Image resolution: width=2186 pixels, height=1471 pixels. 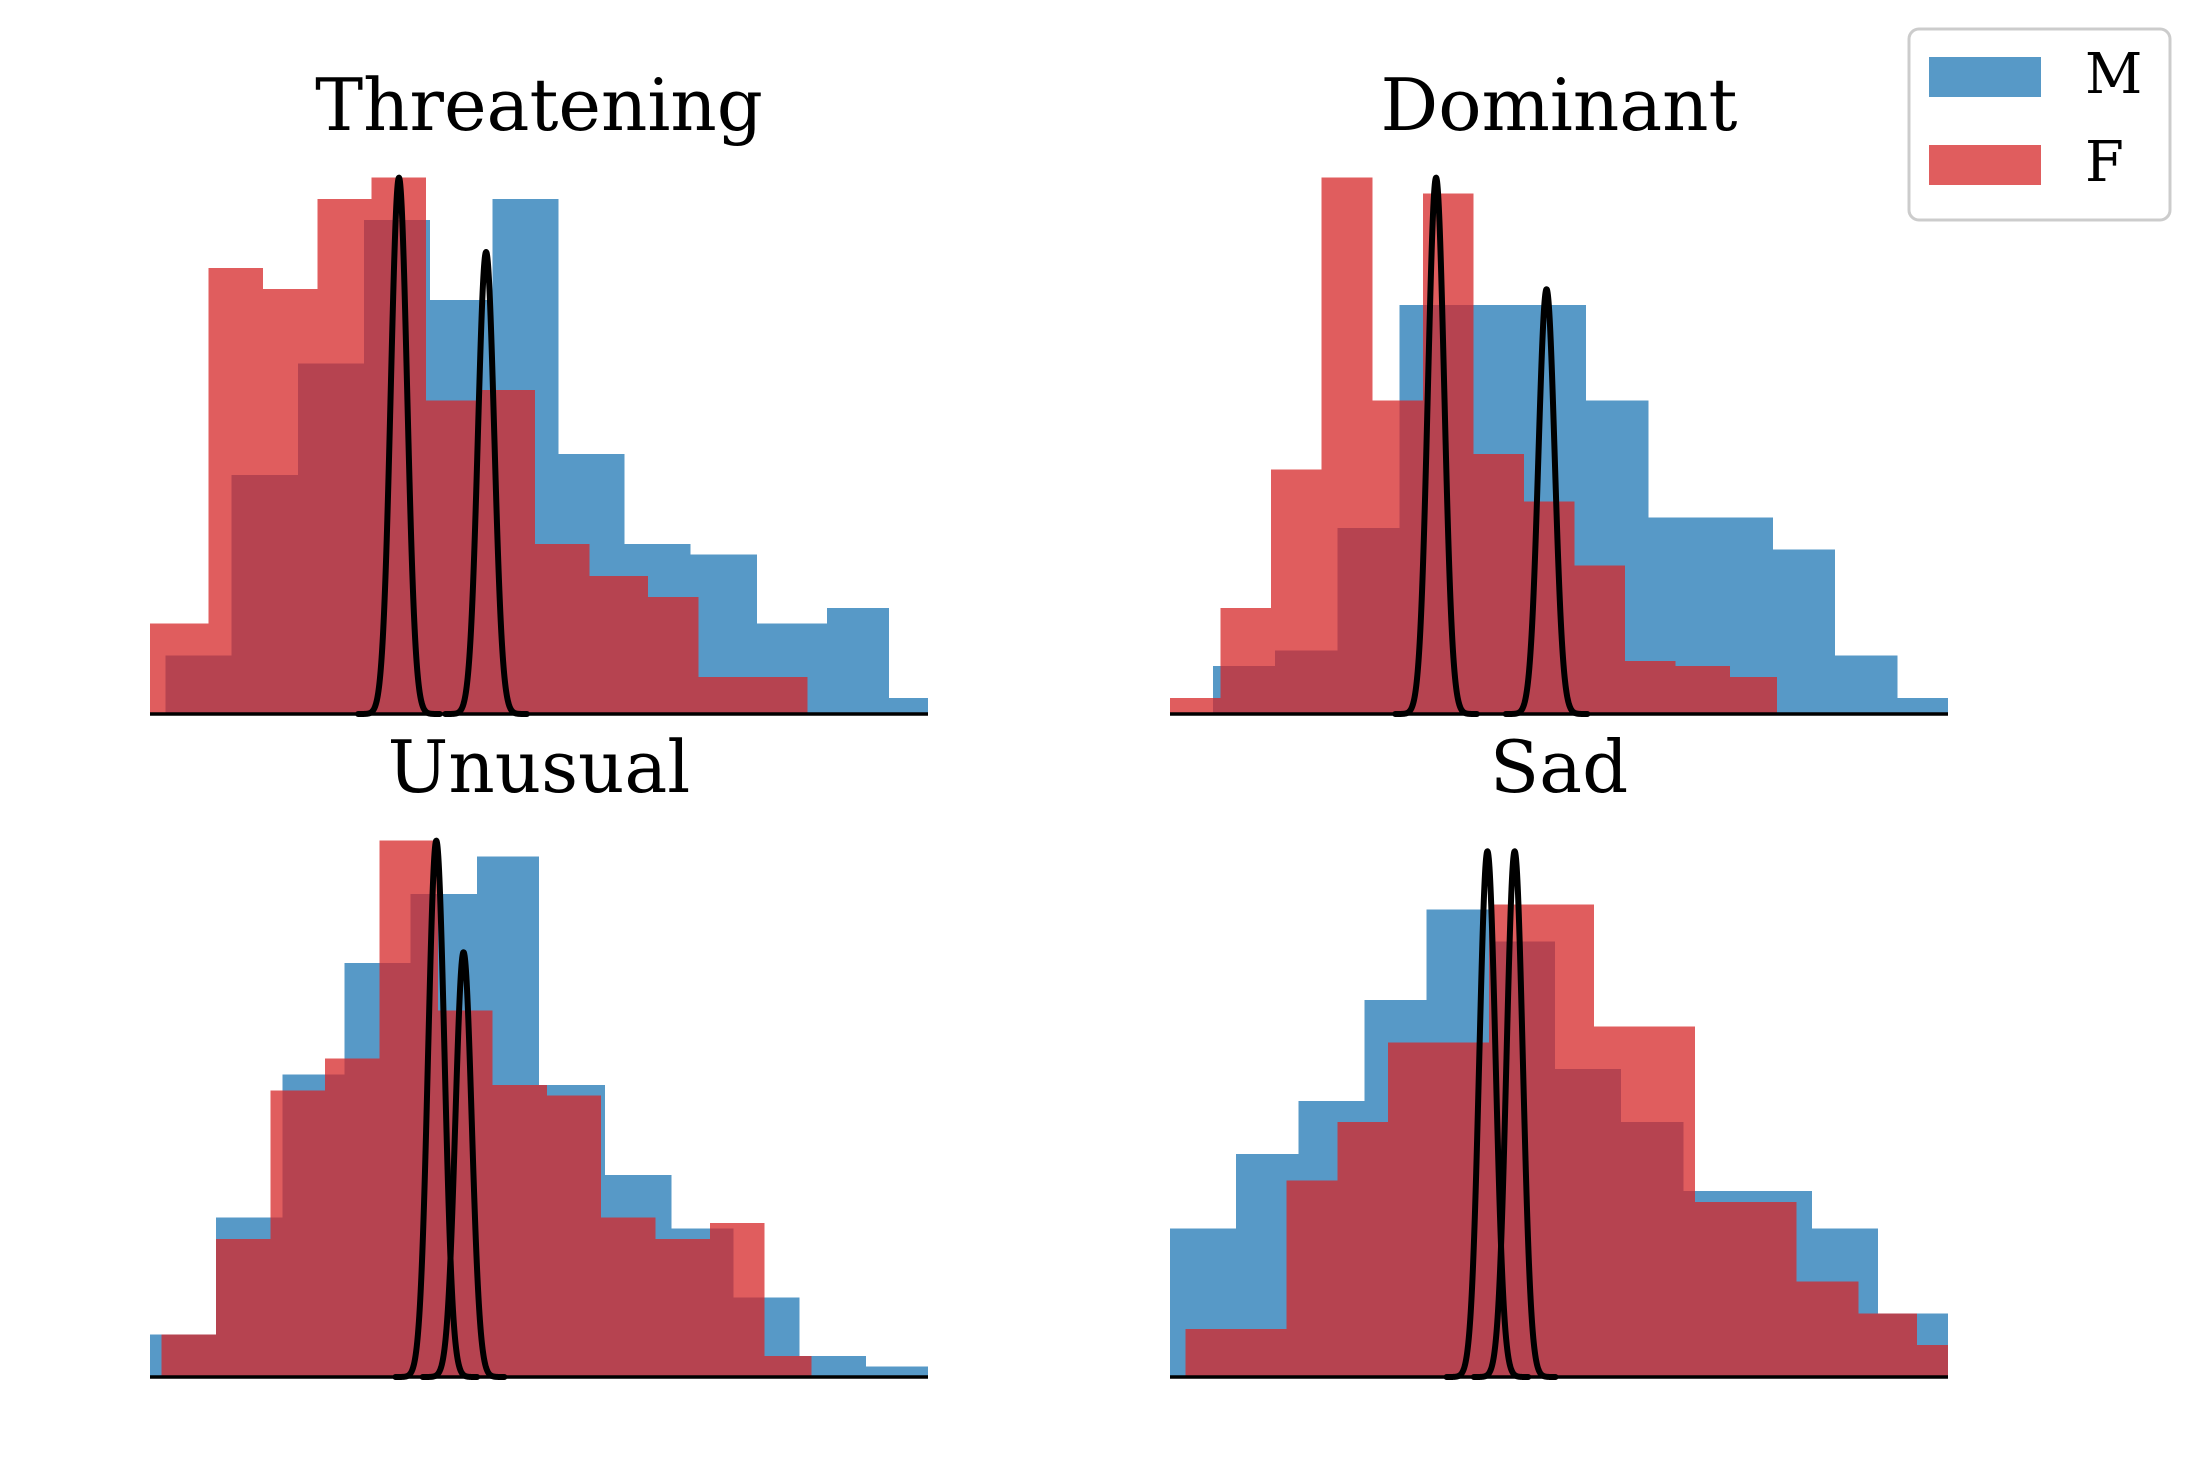 I want to click on panel-title-unusual: Unusual, so click(x=539, y=767).